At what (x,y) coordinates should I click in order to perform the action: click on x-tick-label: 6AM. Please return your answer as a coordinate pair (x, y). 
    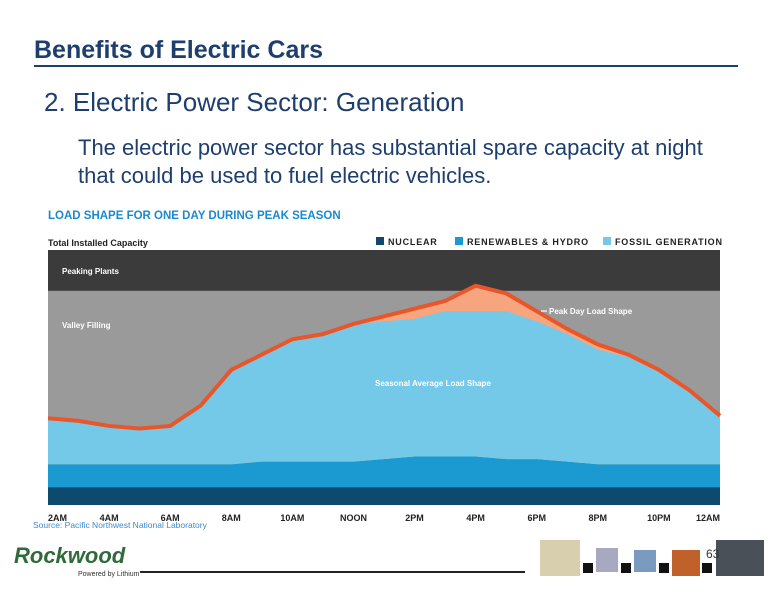
    Looking at the image, I should click on (170, 518).